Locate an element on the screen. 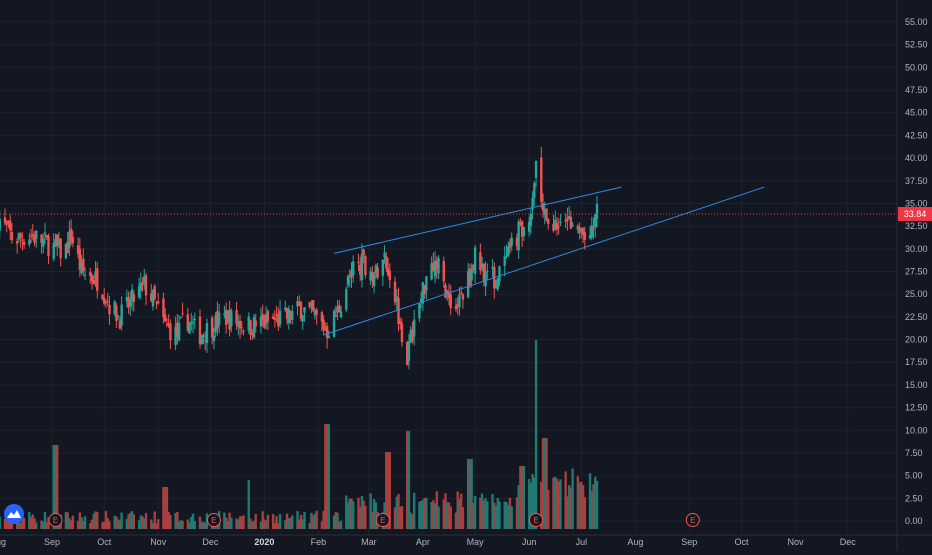  price-tick-label: 17.50 is located at coordinates (916, 362).